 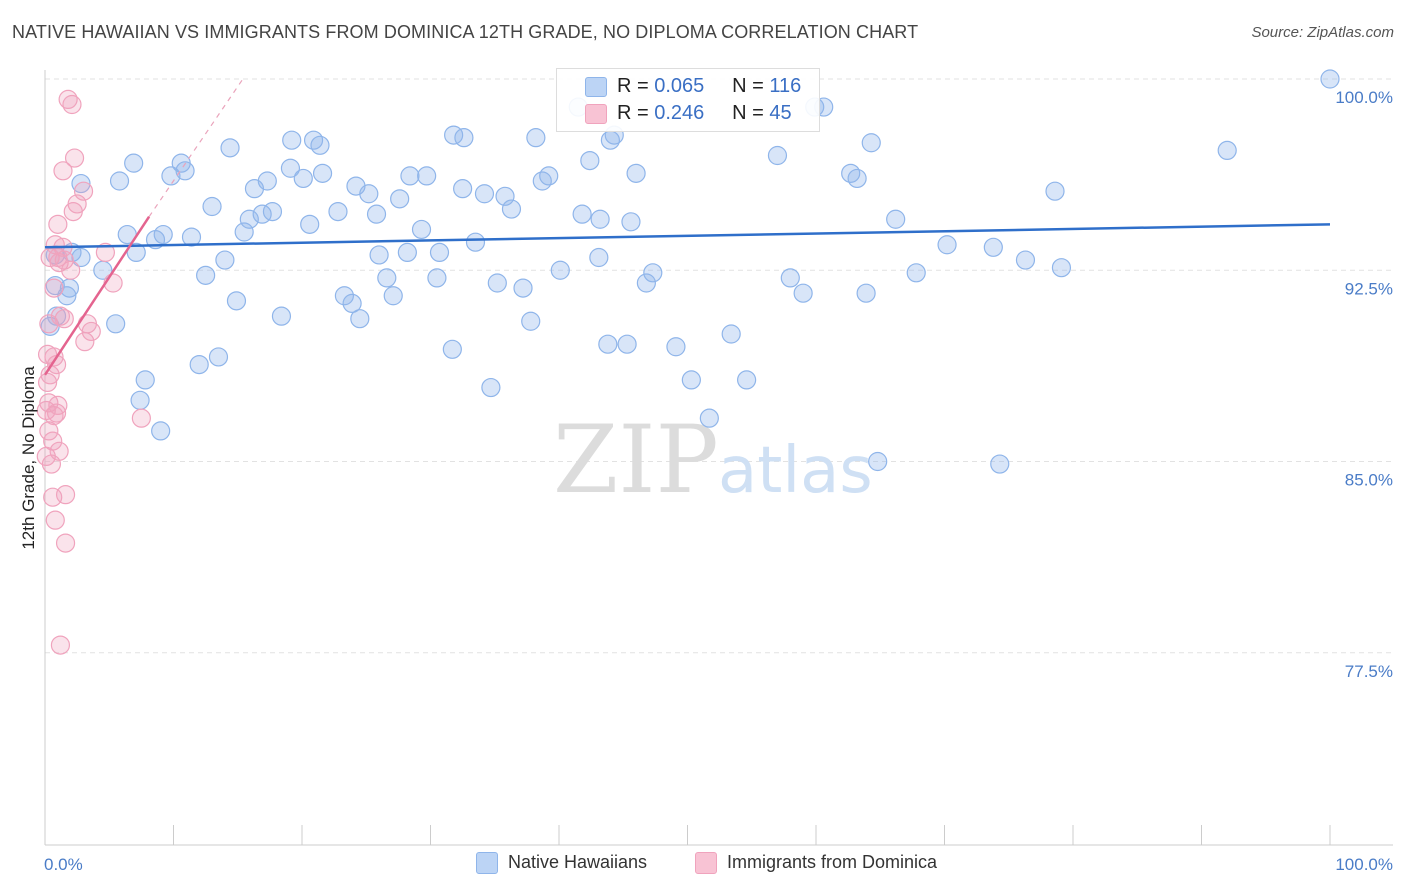 What do you see at coordinates (679, 86) in the screenshot?
I see `legend-r-blue: 0.065` at bounding box center [679, 86].